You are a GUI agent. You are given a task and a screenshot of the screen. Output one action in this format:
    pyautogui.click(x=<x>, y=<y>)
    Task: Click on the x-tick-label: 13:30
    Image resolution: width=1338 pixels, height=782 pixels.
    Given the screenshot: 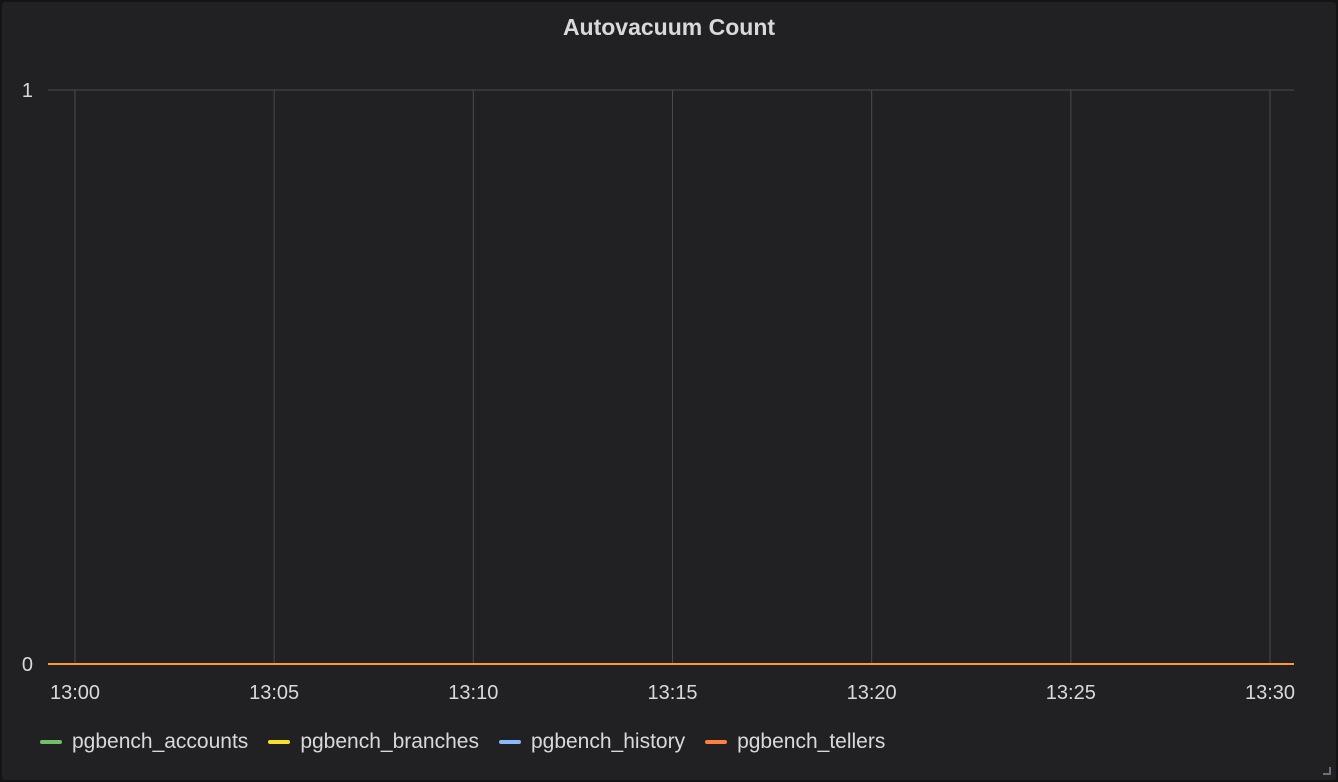 What is the action you would take?
    pyautogui.click(x=1270, y=693)
    